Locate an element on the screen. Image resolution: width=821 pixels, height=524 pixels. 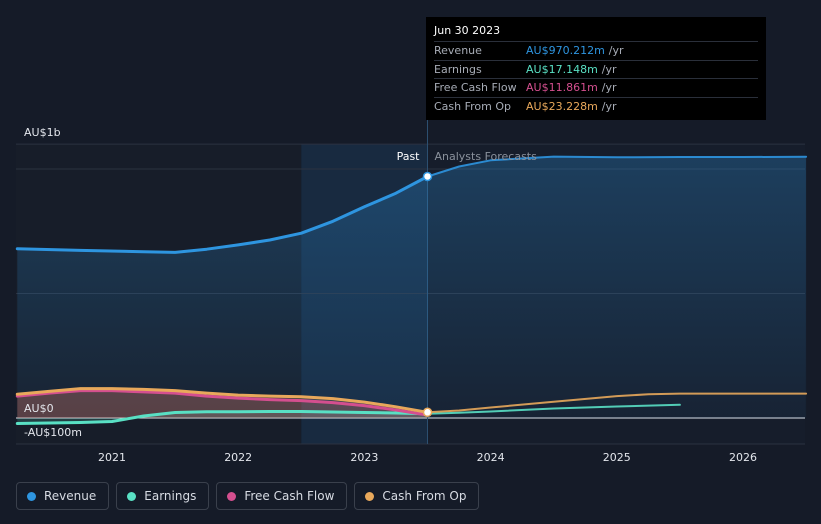
tooltip-value: AU$17.148m is located at coordinates (562, 69).